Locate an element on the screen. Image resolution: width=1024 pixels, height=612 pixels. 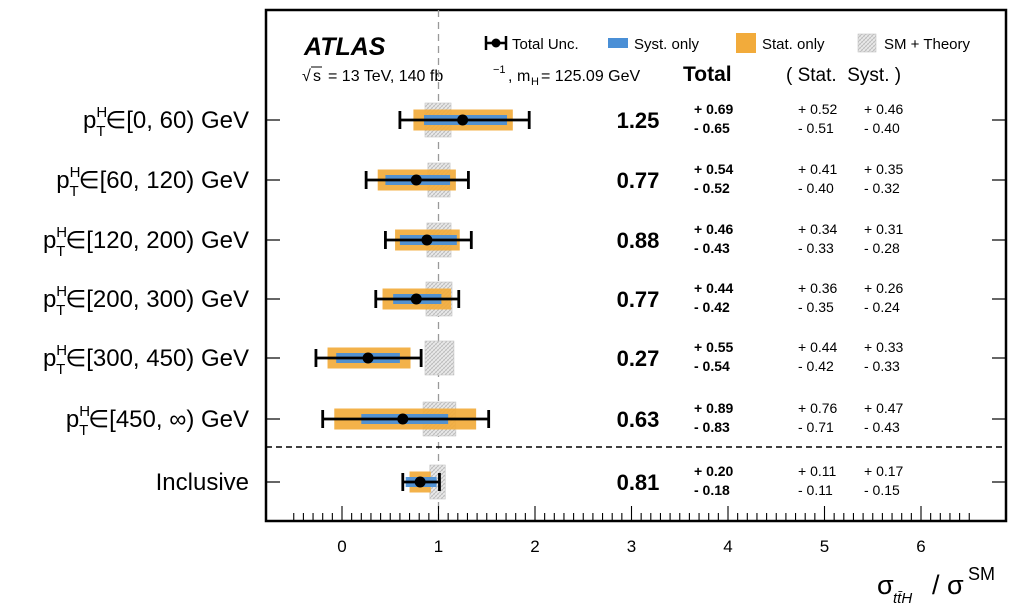
syst-down-text: - 0.32 is located at coordinates (882, 188).